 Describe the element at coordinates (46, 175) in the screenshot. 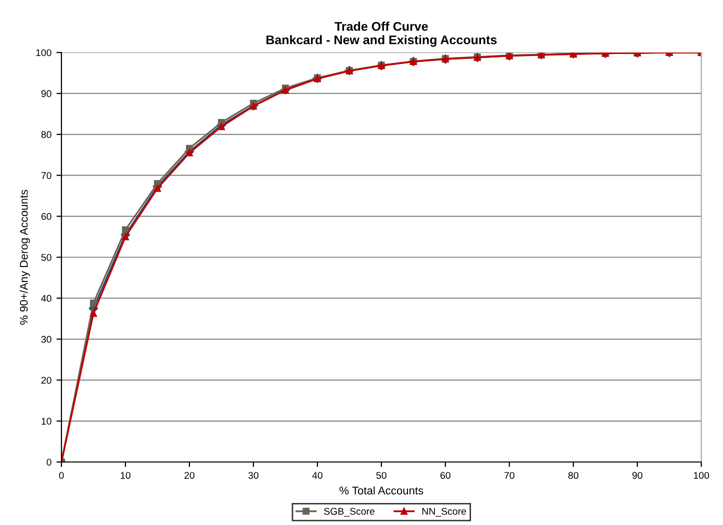

I see `y-tick-label: 70` at that location.